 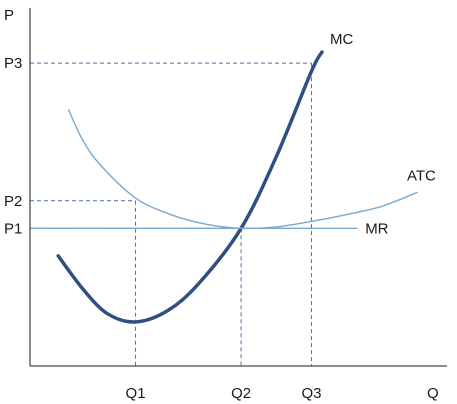 I want to click on y-tick-label-p1: P1, so click(x=13, y=228).